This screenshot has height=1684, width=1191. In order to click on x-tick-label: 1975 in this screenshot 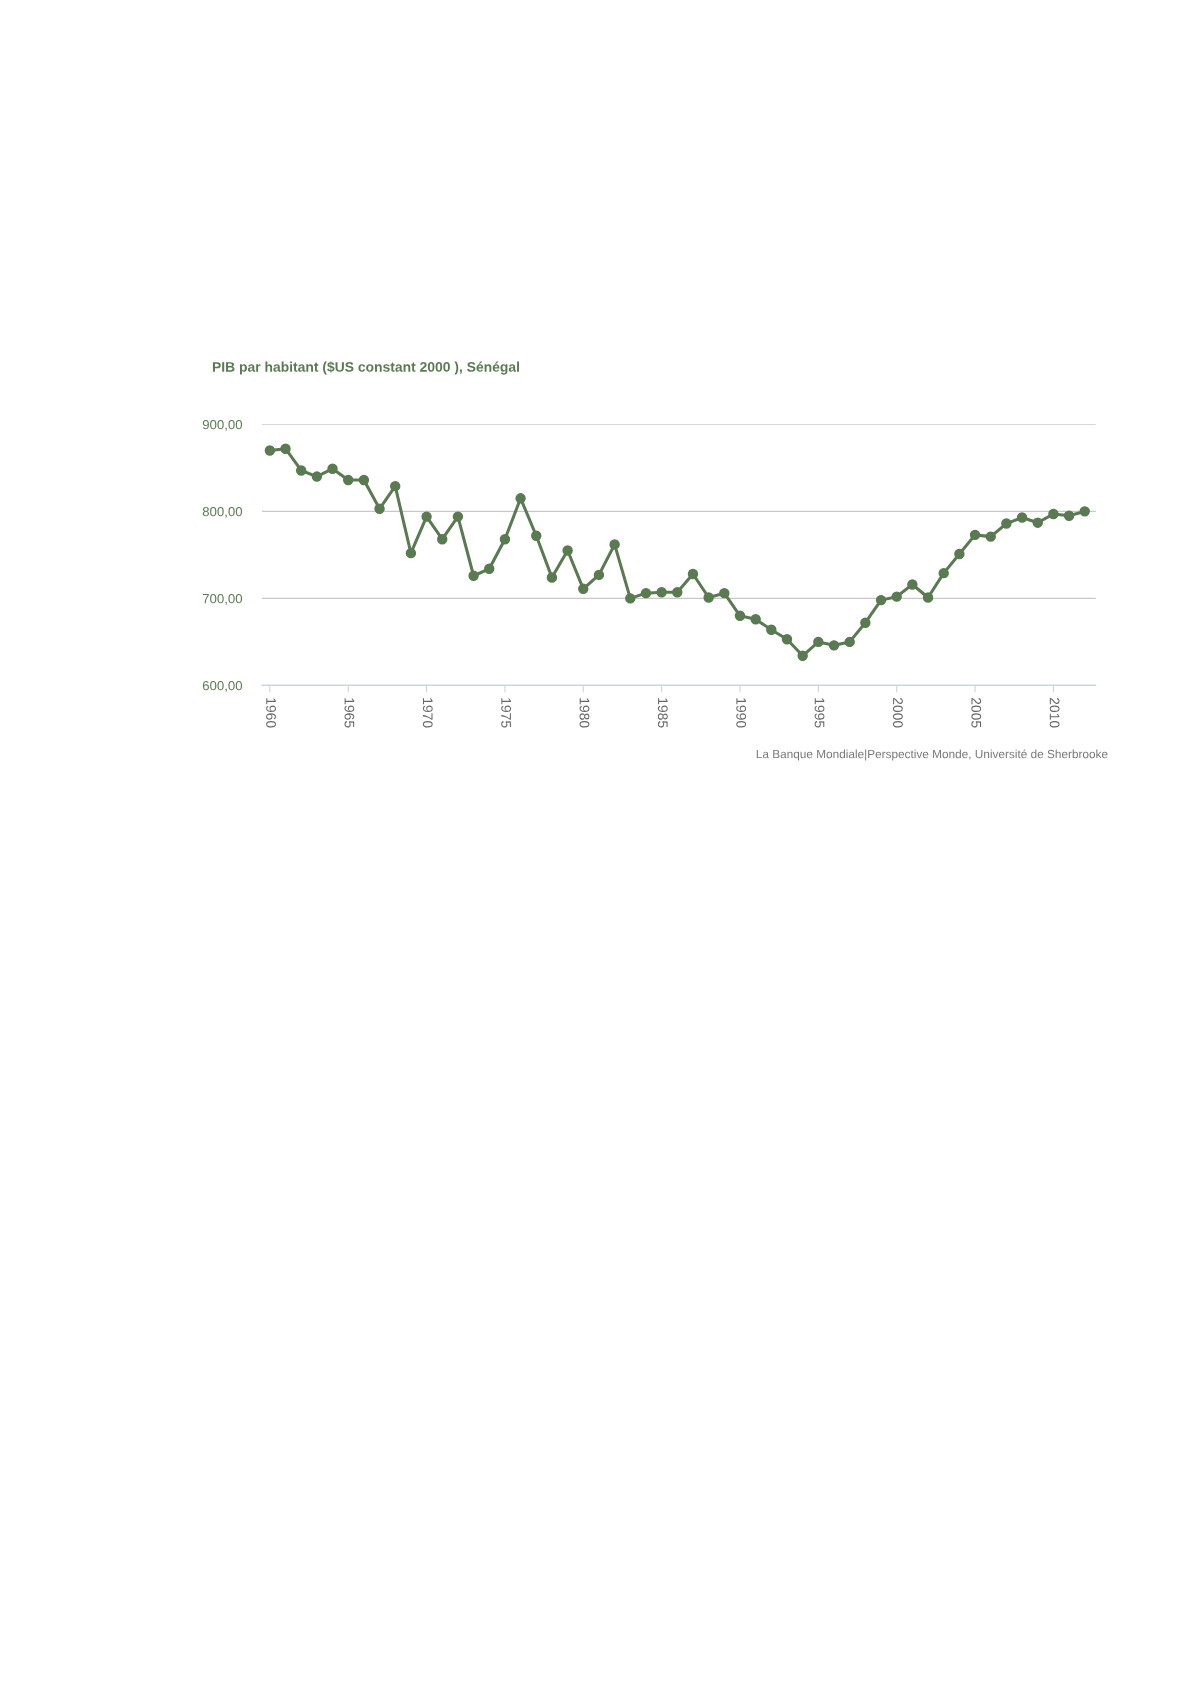, I will do `click(506, 713)`.